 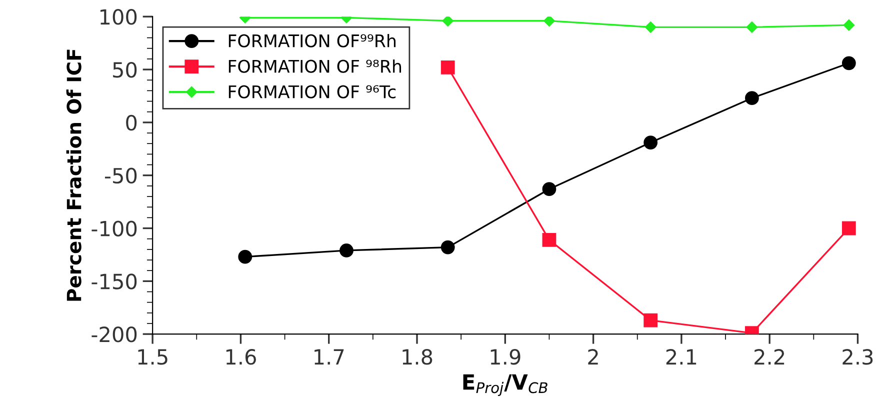 What do you see at coordinates (769, 356) in the screenshot?
I see `x-tick-label: 2.2` at bounding box center [769, 356].